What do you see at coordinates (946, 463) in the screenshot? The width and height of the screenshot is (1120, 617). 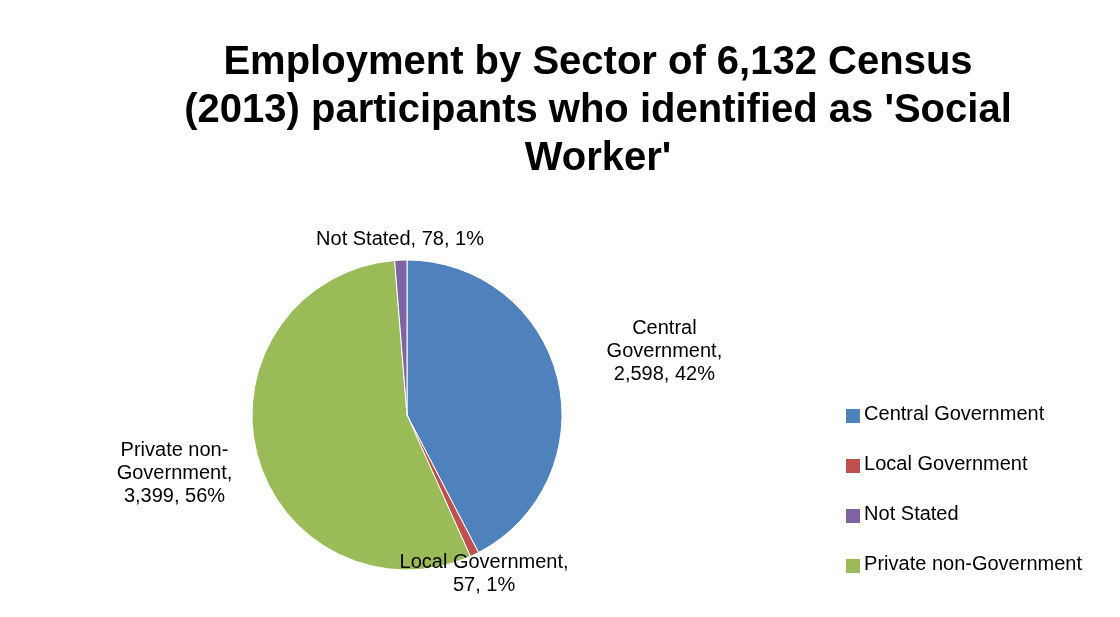 I see `legend-label: Local Government` at bounding box center [946, 463].